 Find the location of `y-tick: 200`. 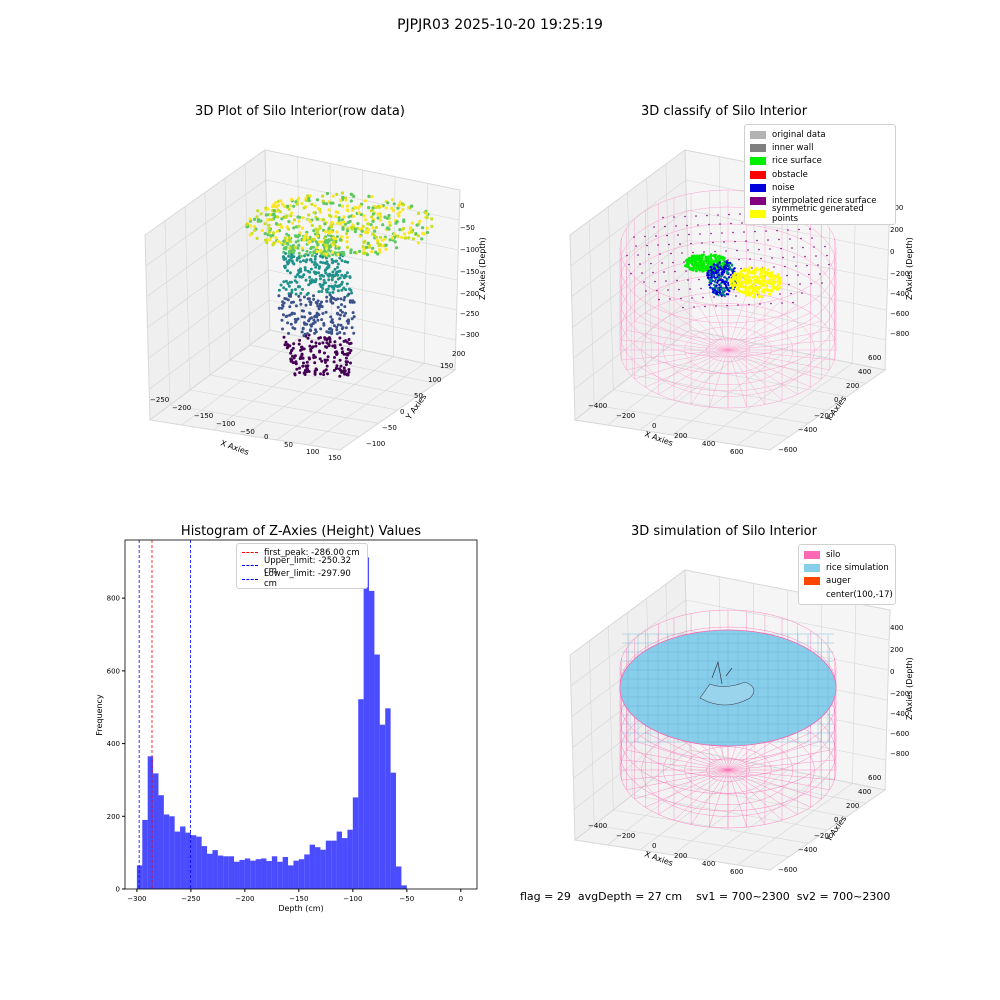

y-tick: 200 is located at coordinates (458, 354).